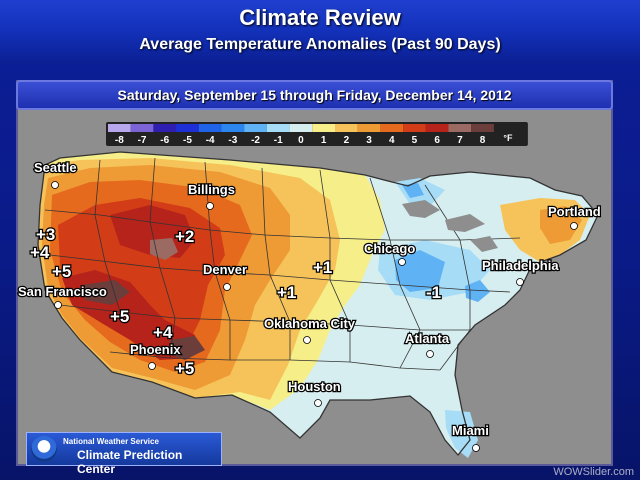  I want to click on anomaly-label-plus-5-south: +5, so click(184, 368).